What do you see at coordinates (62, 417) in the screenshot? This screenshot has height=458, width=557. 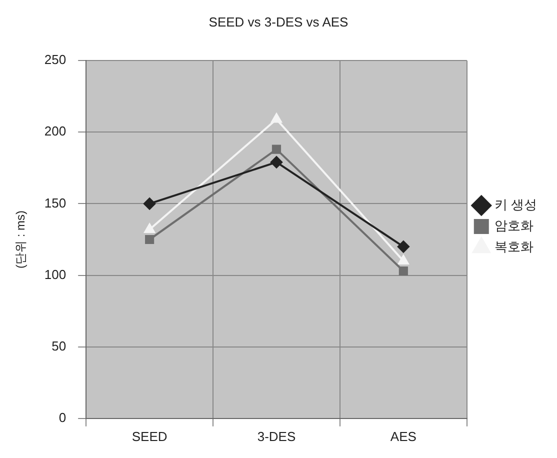 I see `y-tick-label: 0` at bounding box center [62, 417].